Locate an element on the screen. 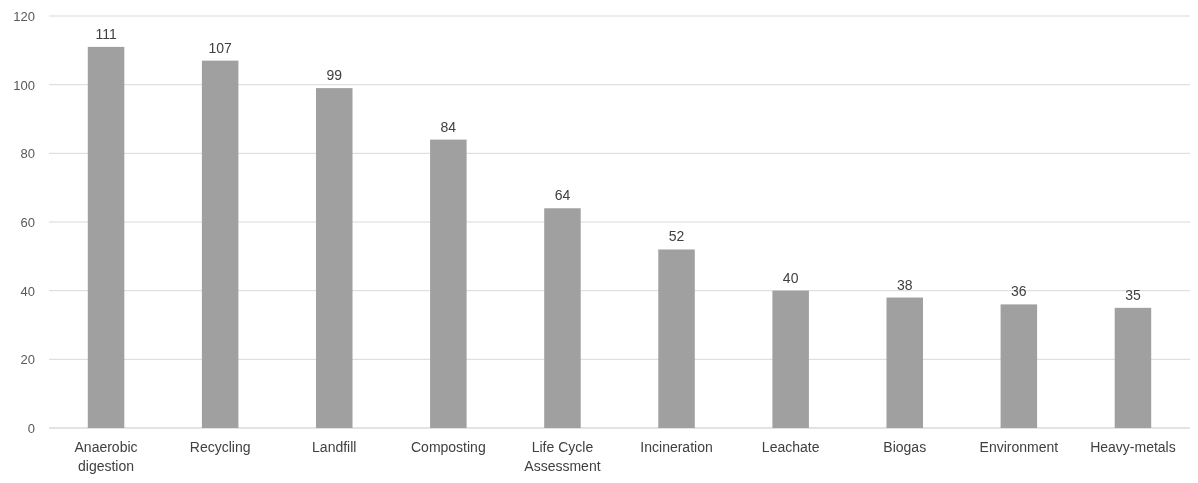 The image size is (1198, 483). x-tick-label: Recycling is located at coordinates (220, 447).